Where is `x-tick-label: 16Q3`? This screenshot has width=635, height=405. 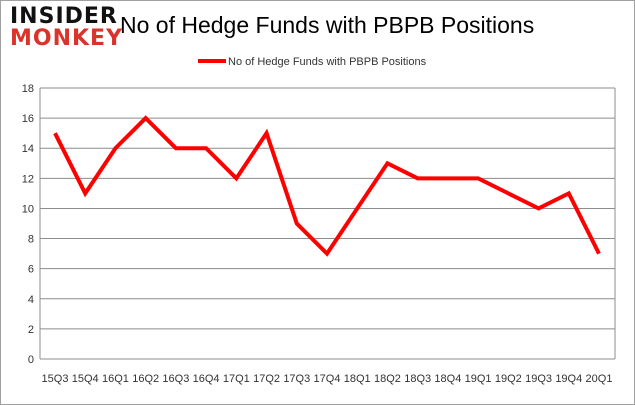
x-tick-label: 16Q3 is located at coordinates (175, 379).